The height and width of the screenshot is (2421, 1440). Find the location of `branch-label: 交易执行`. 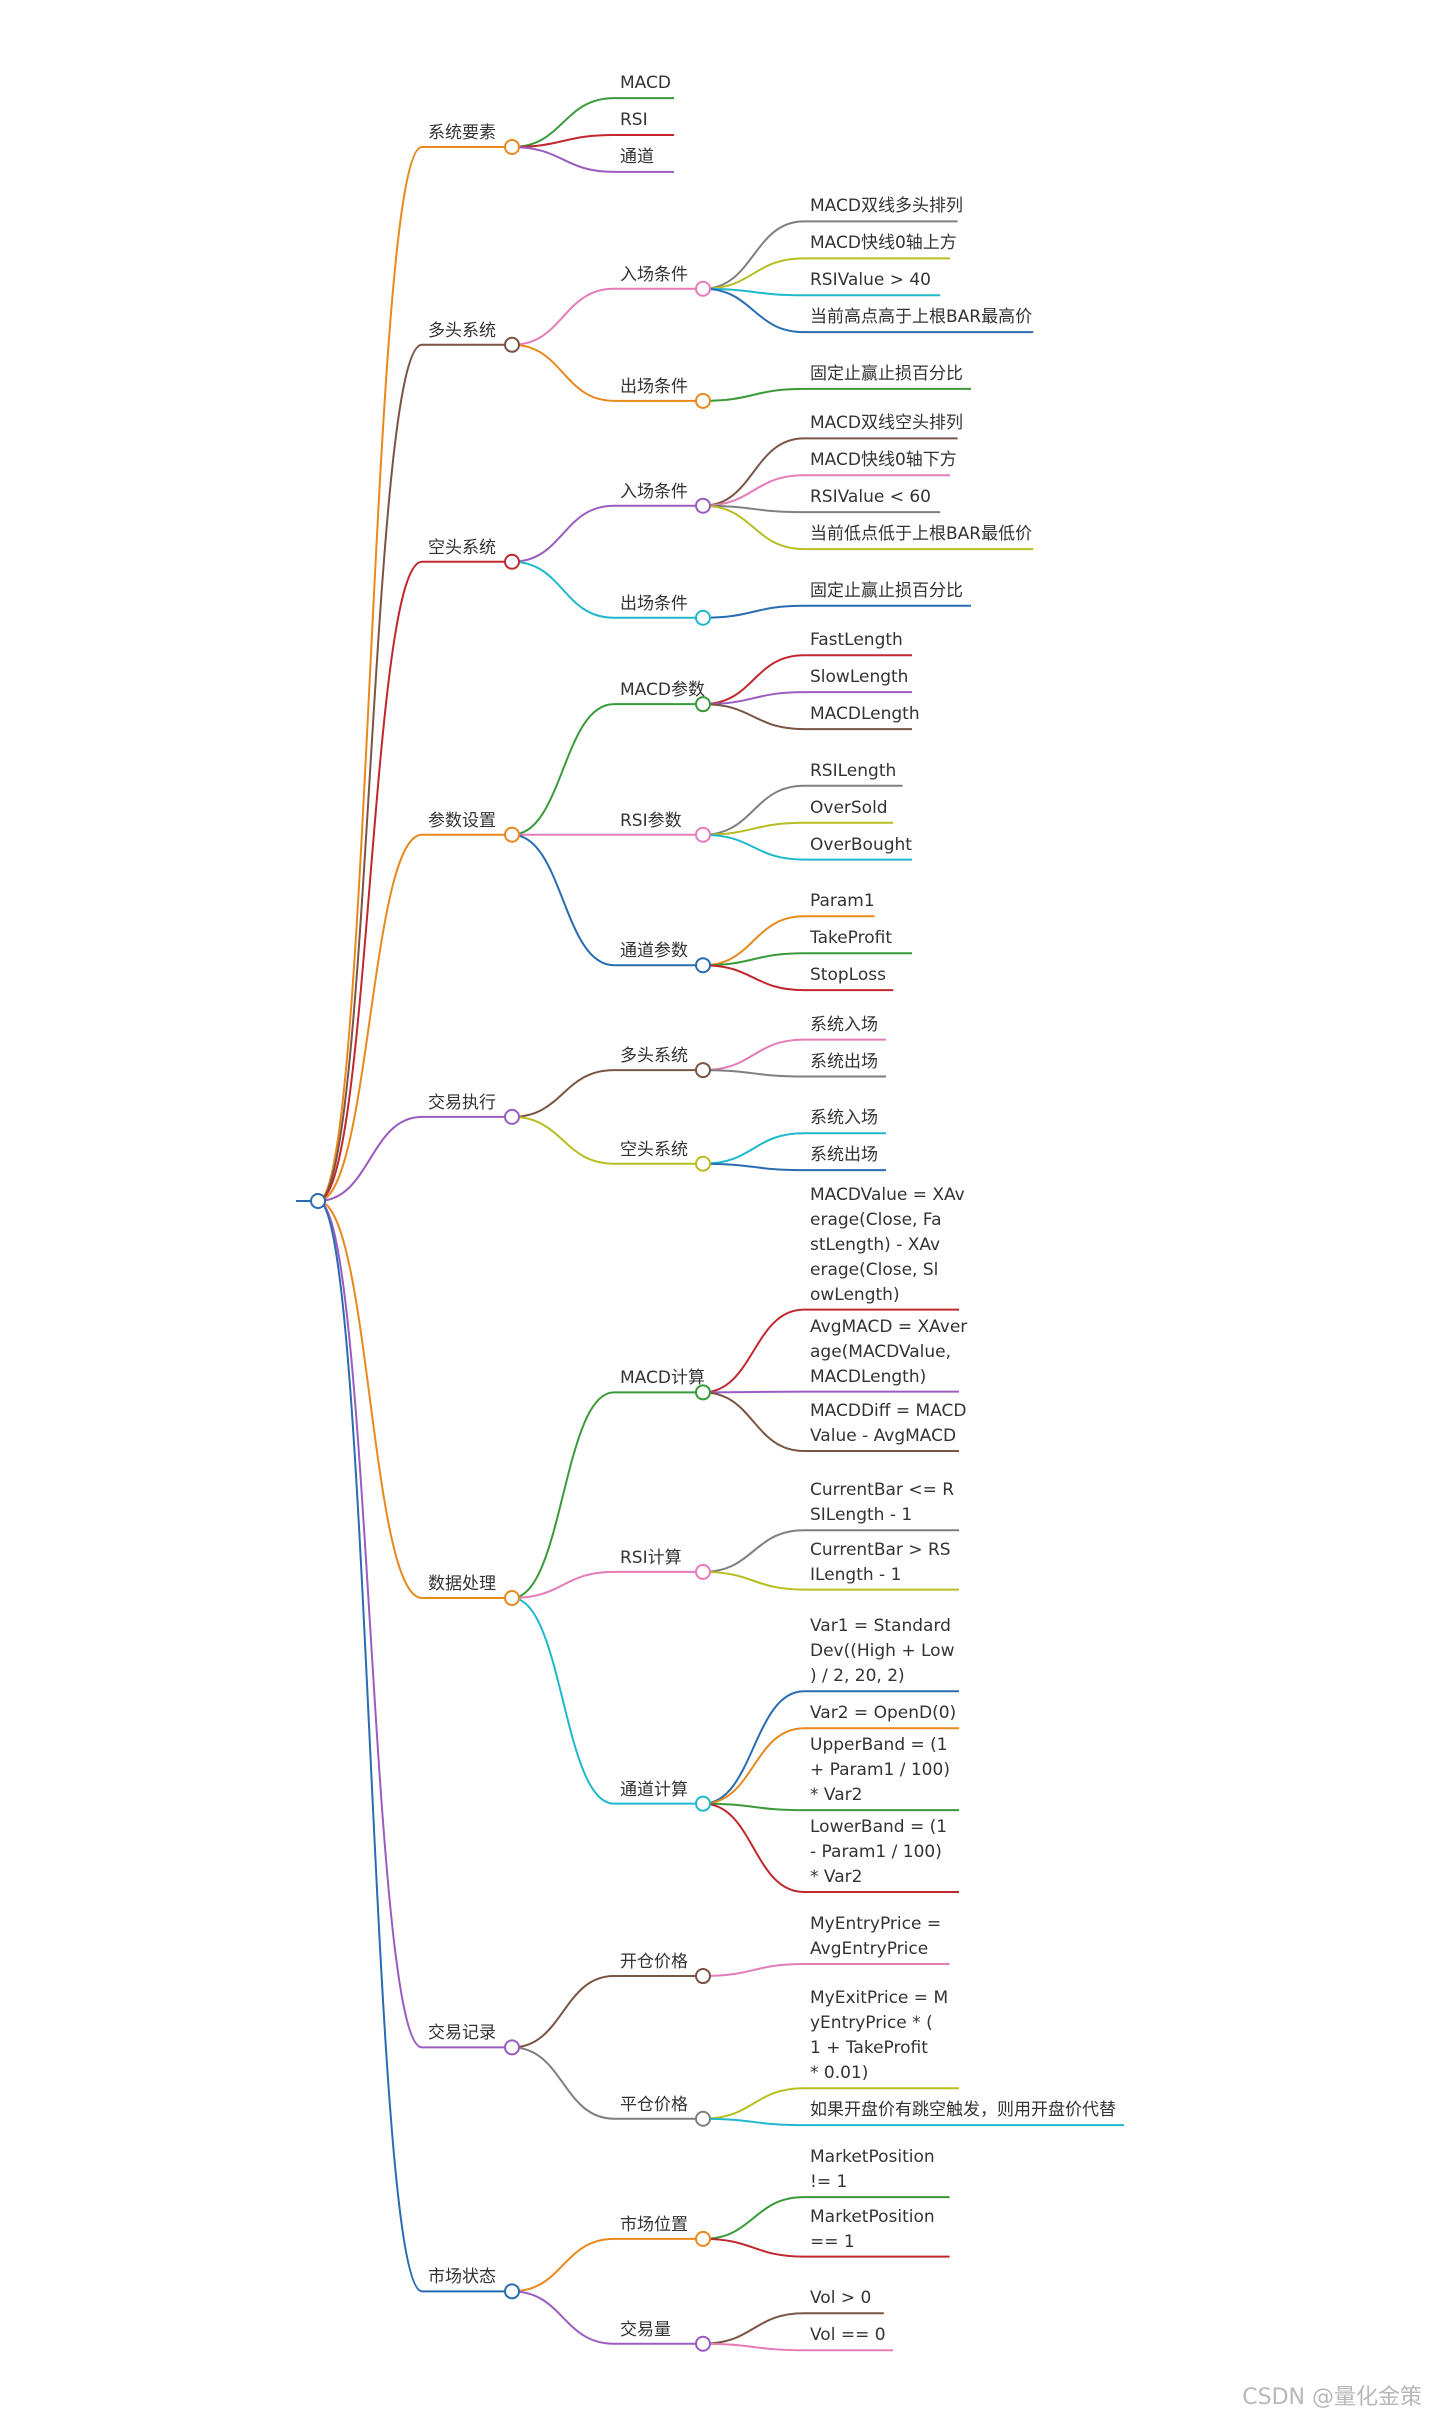

branch-label: 交易执行 is located at coordinates (462, 1102).